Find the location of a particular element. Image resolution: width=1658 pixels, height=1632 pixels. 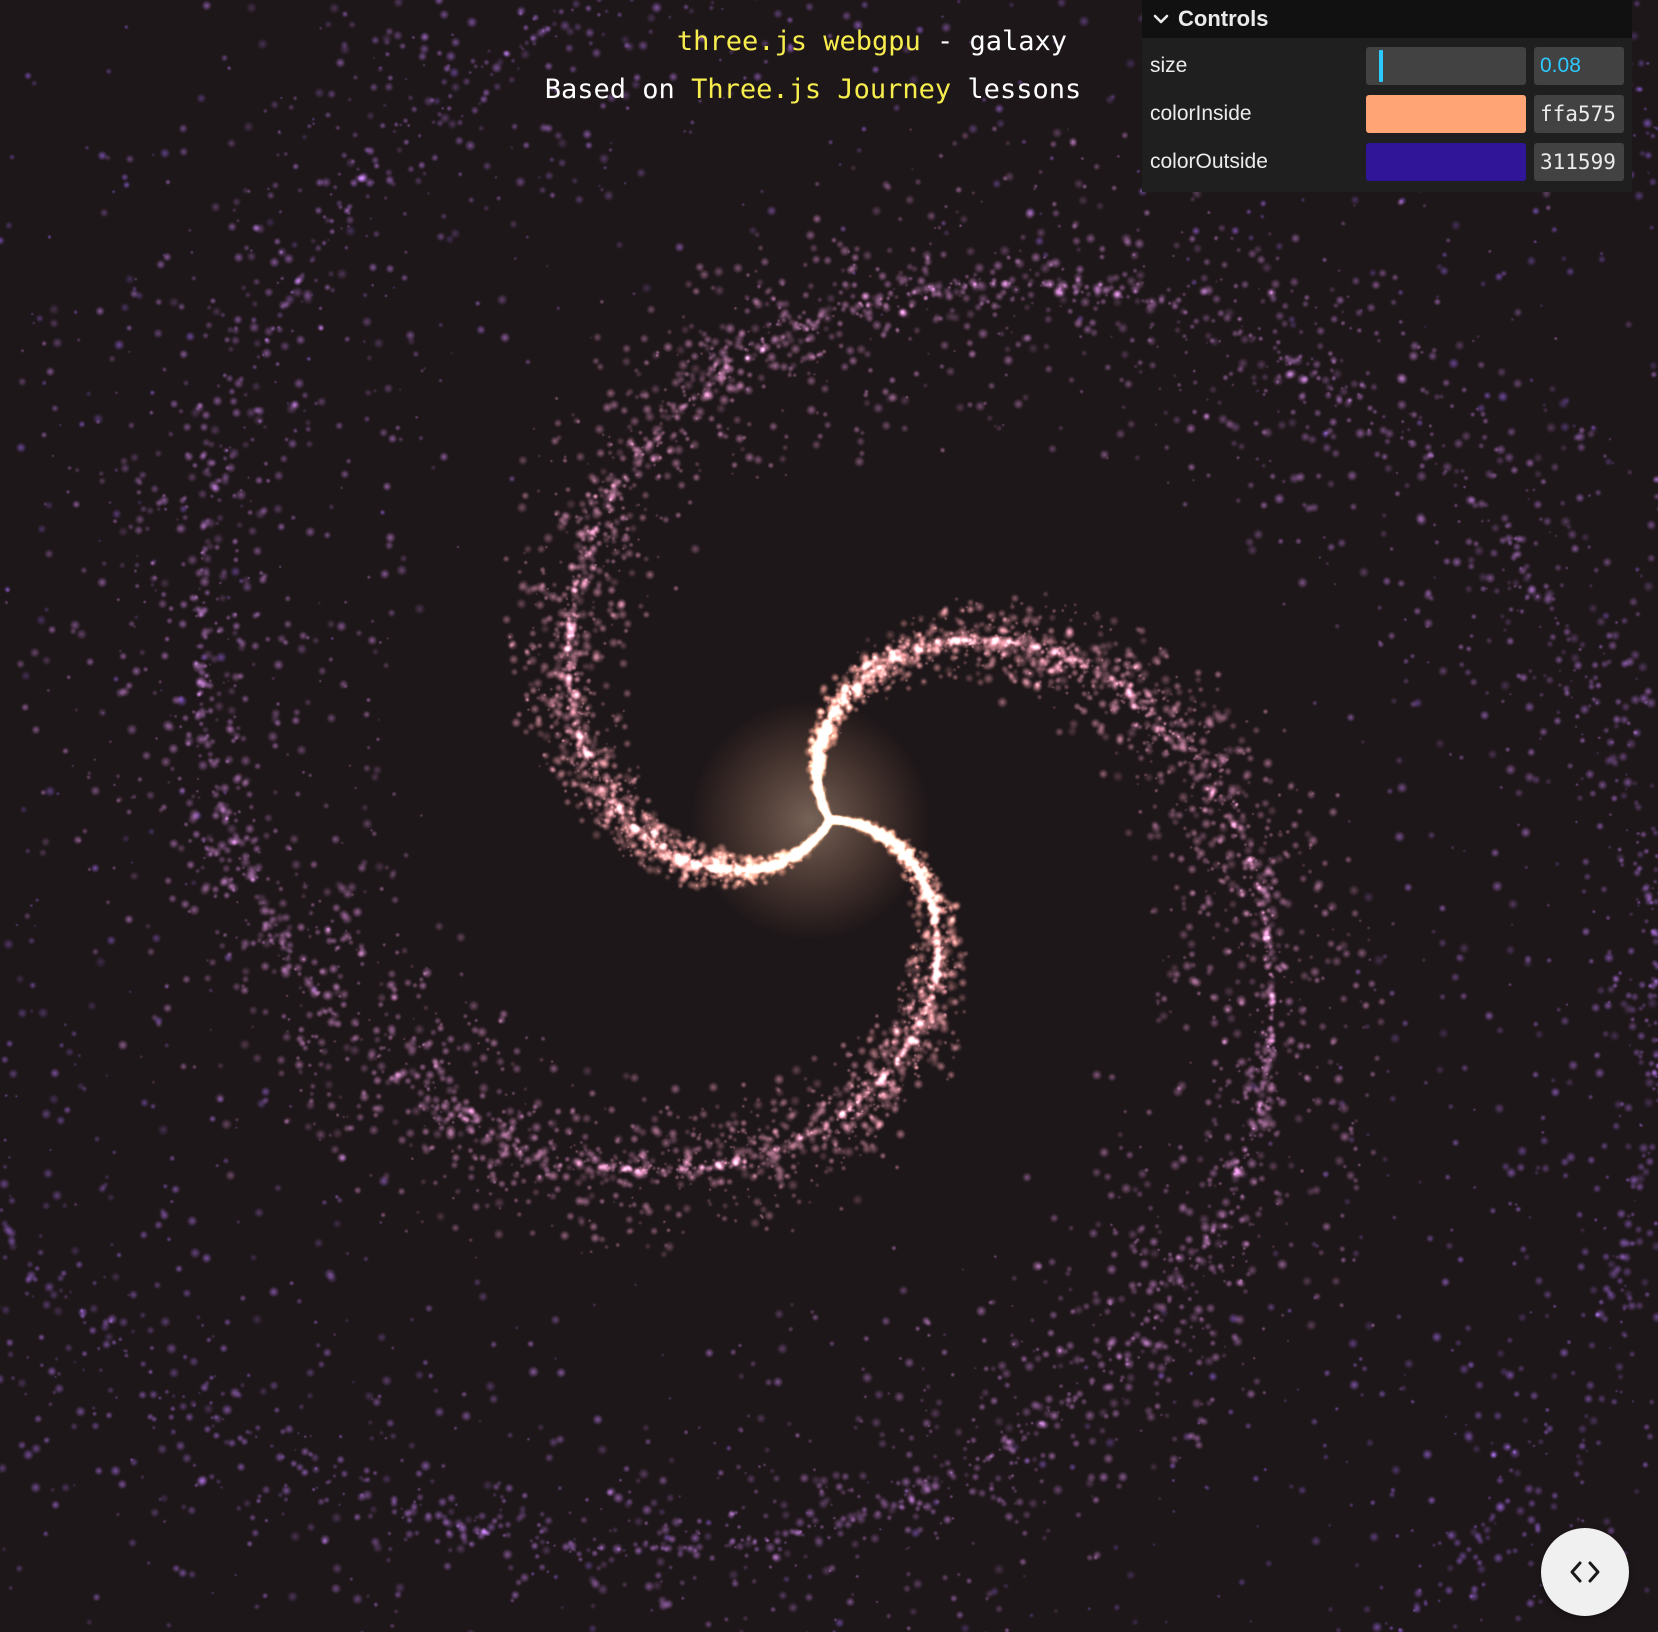

color-inside-swatch is located at coordinates (1446, 114).